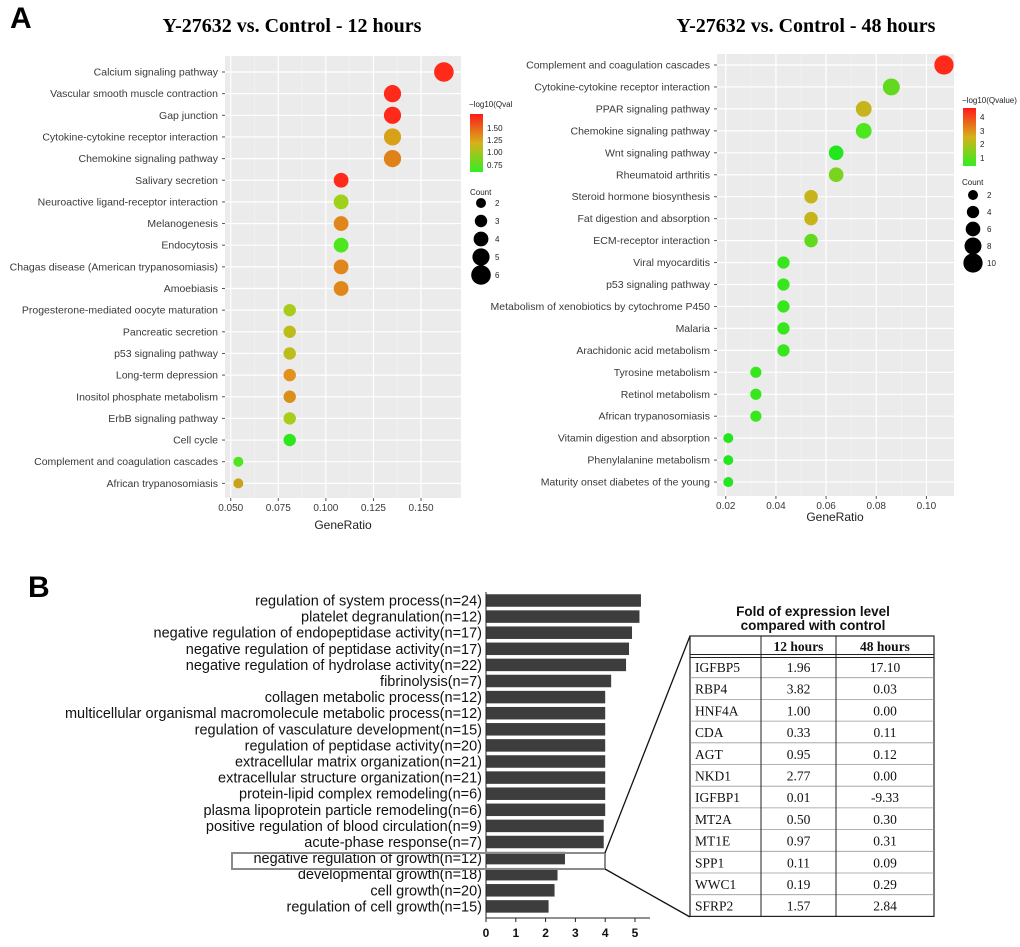  I want to click on gene-name-cell: MT2A, so click(713, 819).